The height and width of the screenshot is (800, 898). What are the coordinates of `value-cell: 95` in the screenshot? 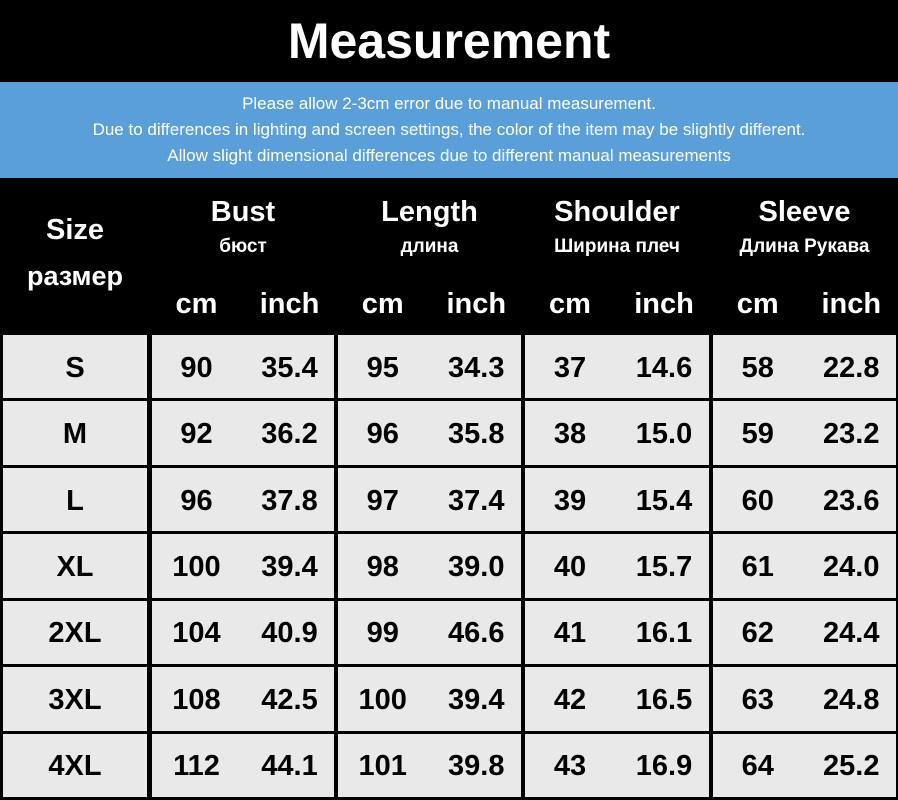 It's located at (382, 367).